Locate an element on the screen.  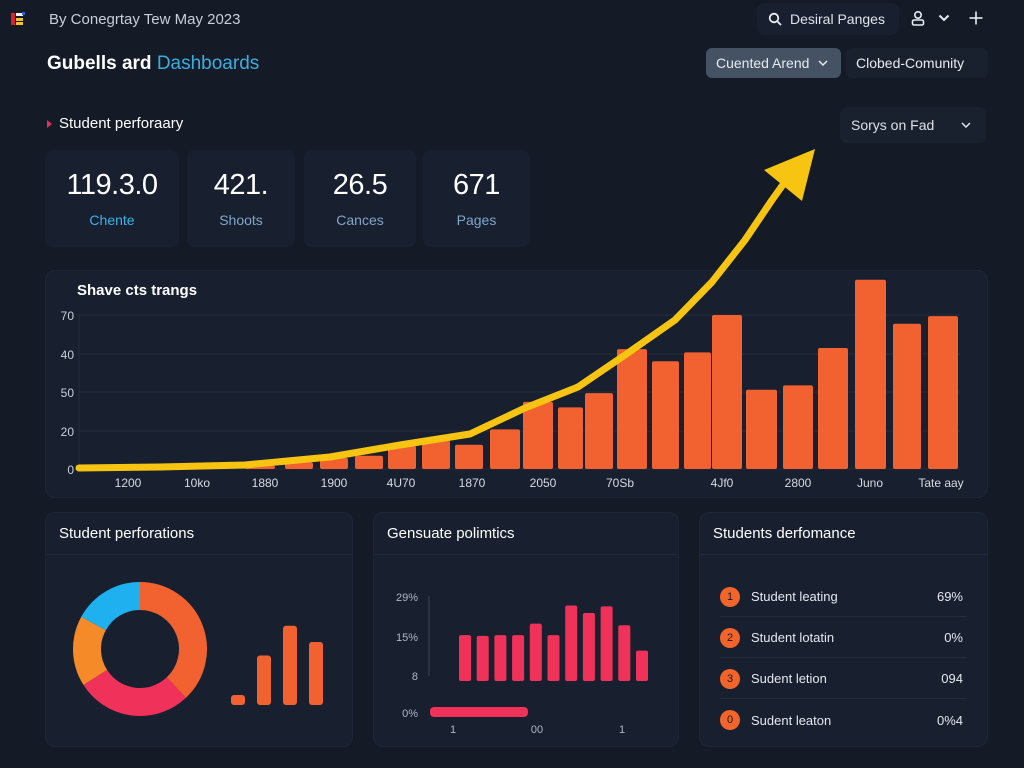
stat-label: Cances is located at coordinates (360, 220).